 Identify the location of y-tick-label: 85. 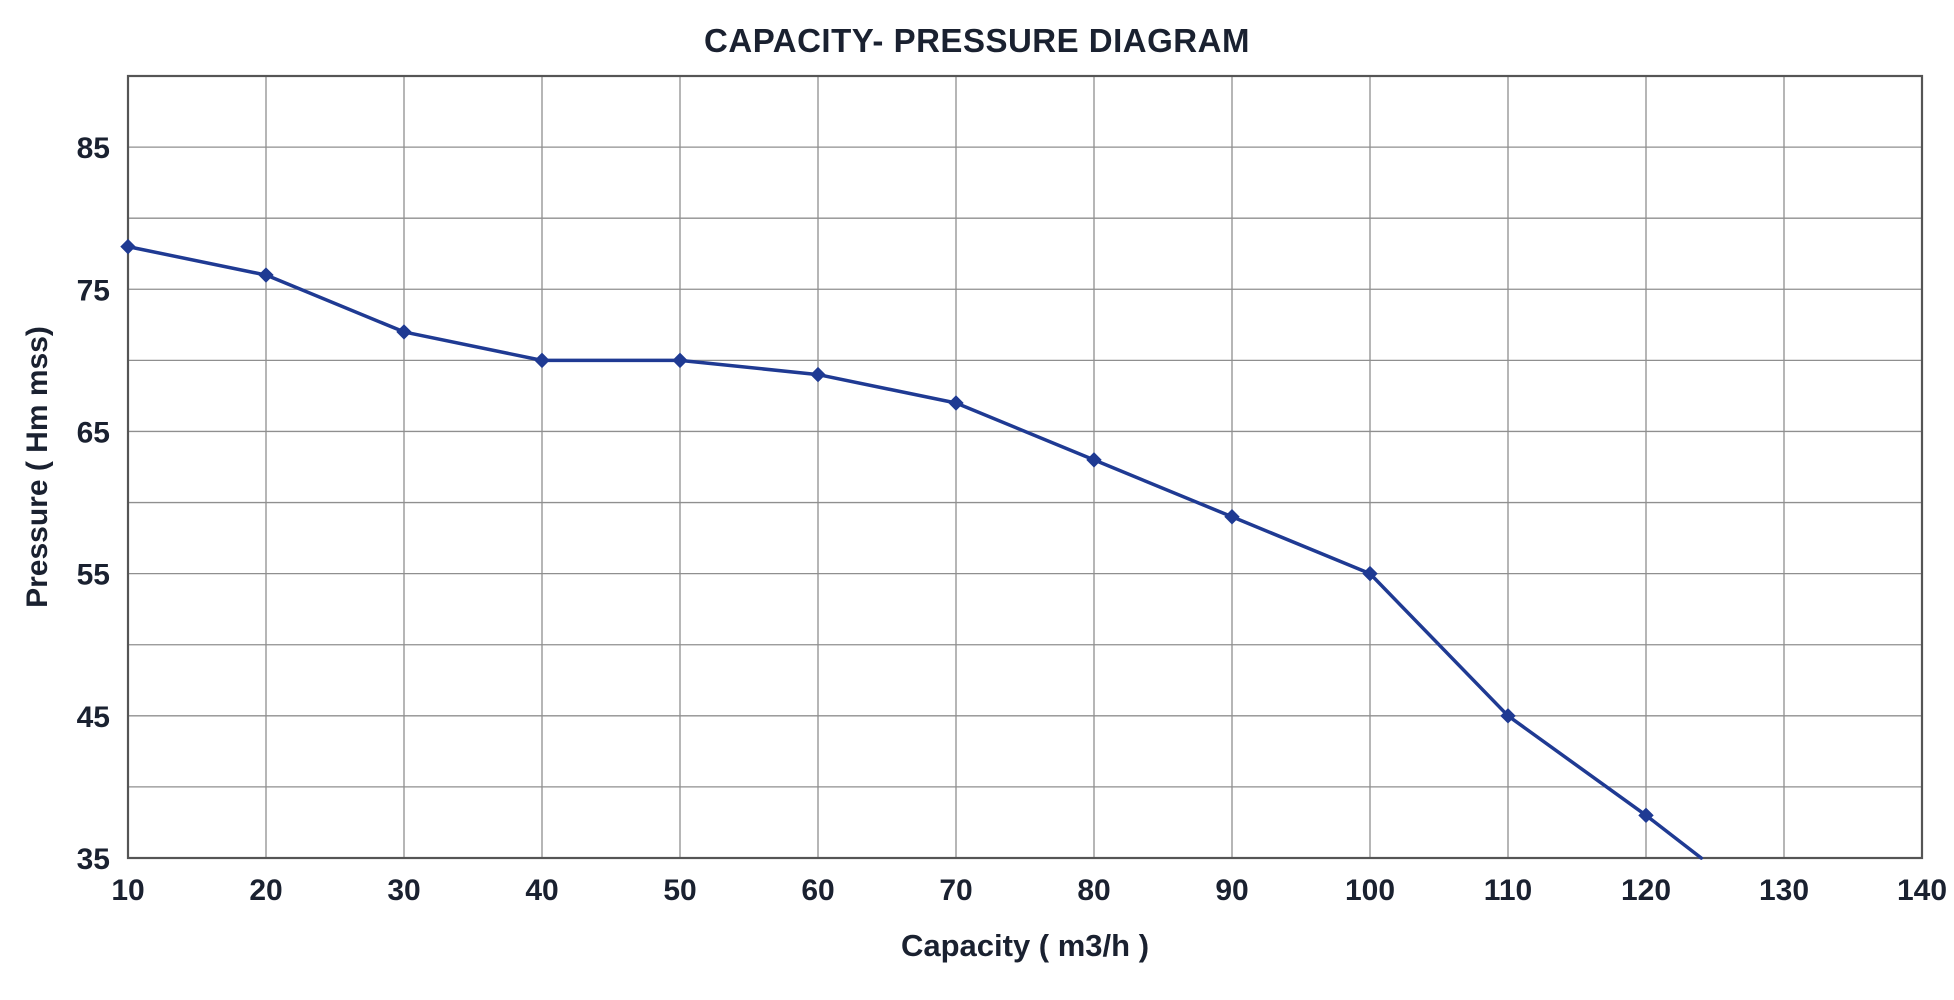
(93, 148).